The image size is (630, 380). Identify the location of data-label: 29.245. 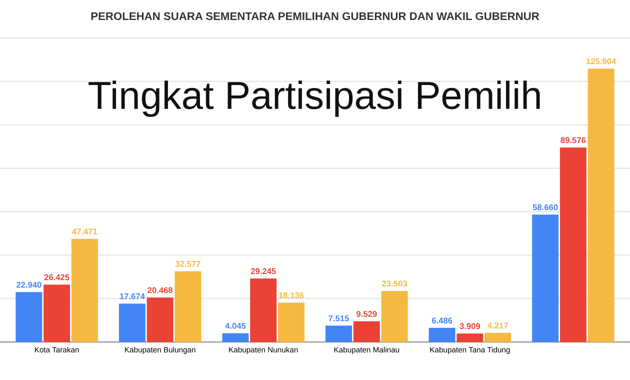
(263, 271).